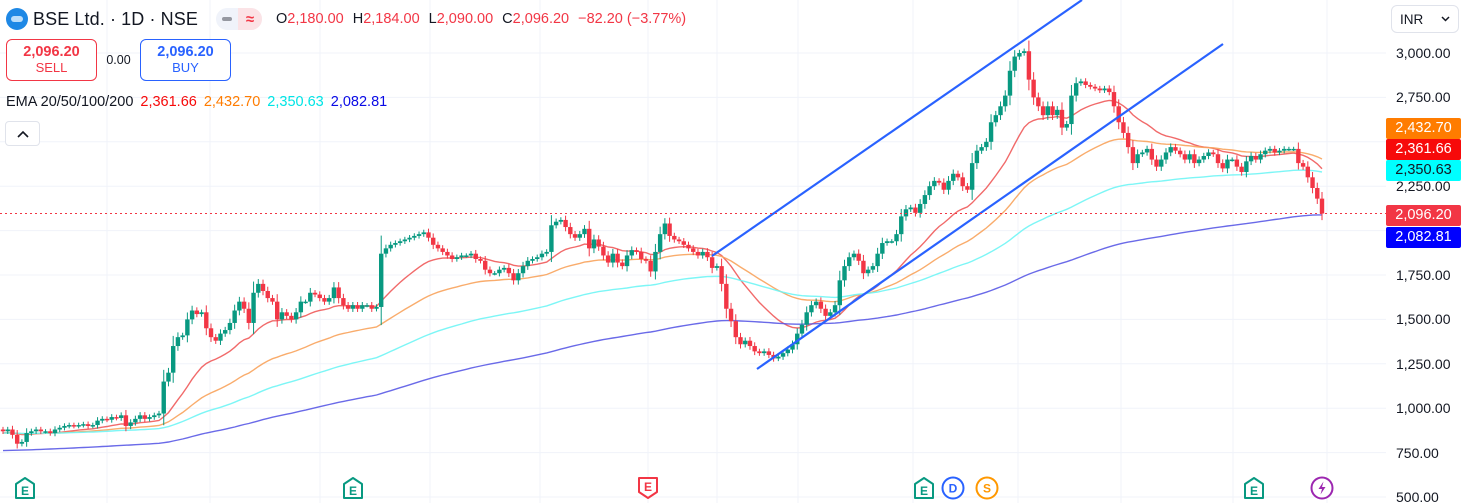 The height and width of the screenshot is (503, 1463). What do you see at coordinates (70, 102) in the screenshot?
I see `ema-name: EMA 20/50/100/200` at bounding box center [70, 102].